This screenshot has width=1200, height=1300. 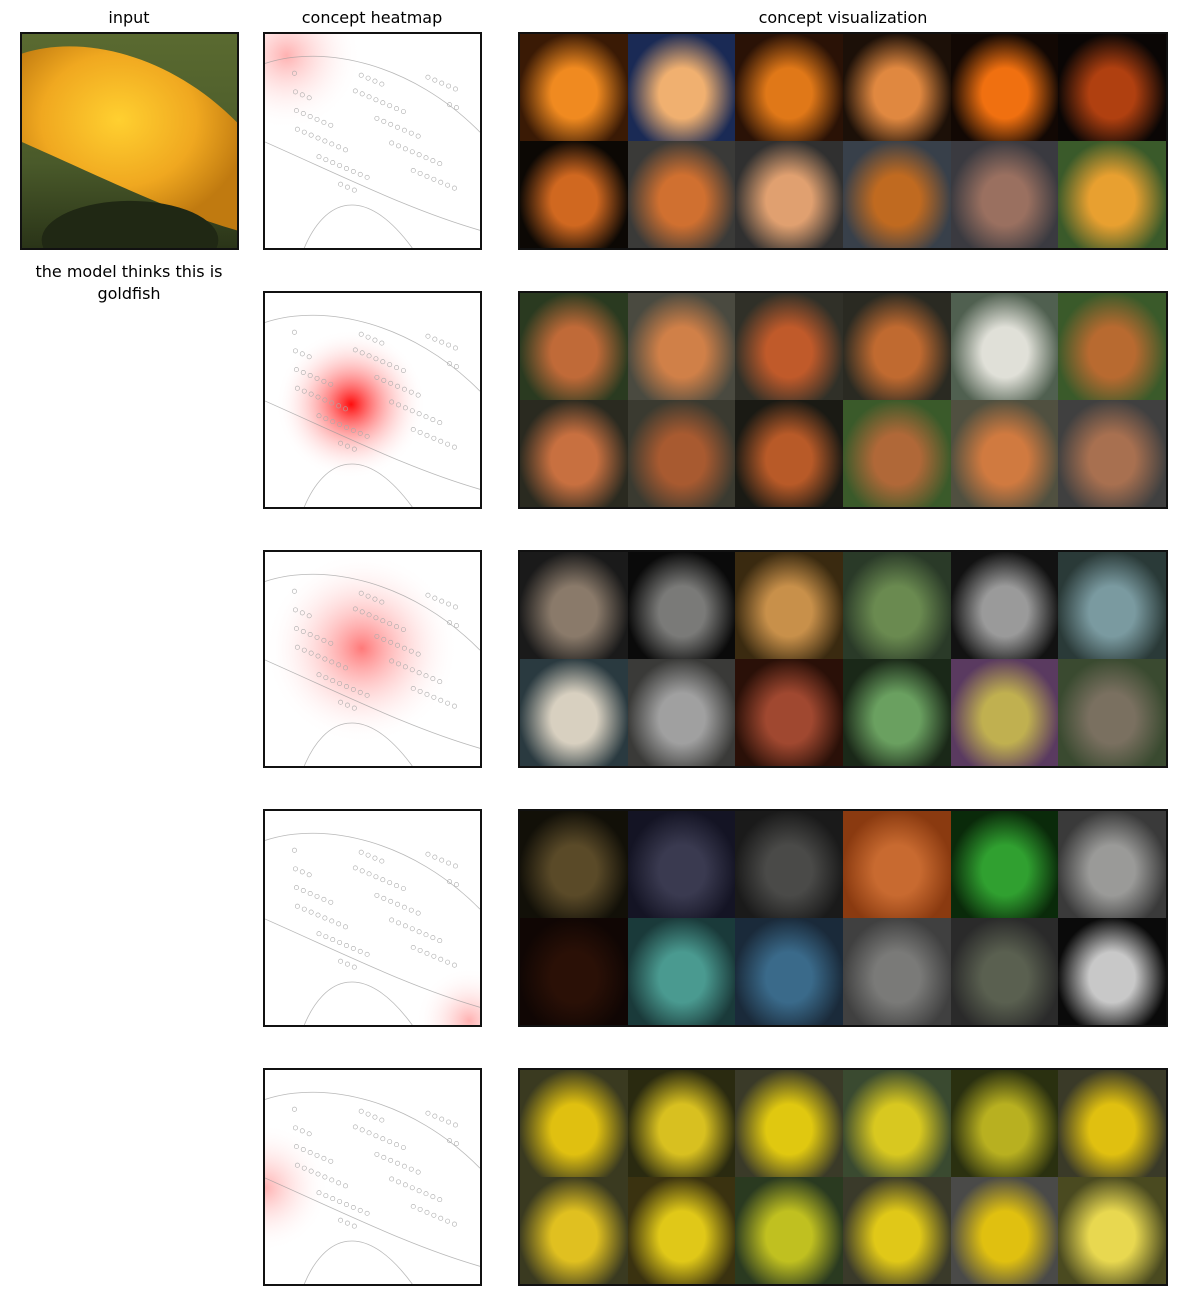 I want to click on column-title-input: input, so click(x=129, y=17).